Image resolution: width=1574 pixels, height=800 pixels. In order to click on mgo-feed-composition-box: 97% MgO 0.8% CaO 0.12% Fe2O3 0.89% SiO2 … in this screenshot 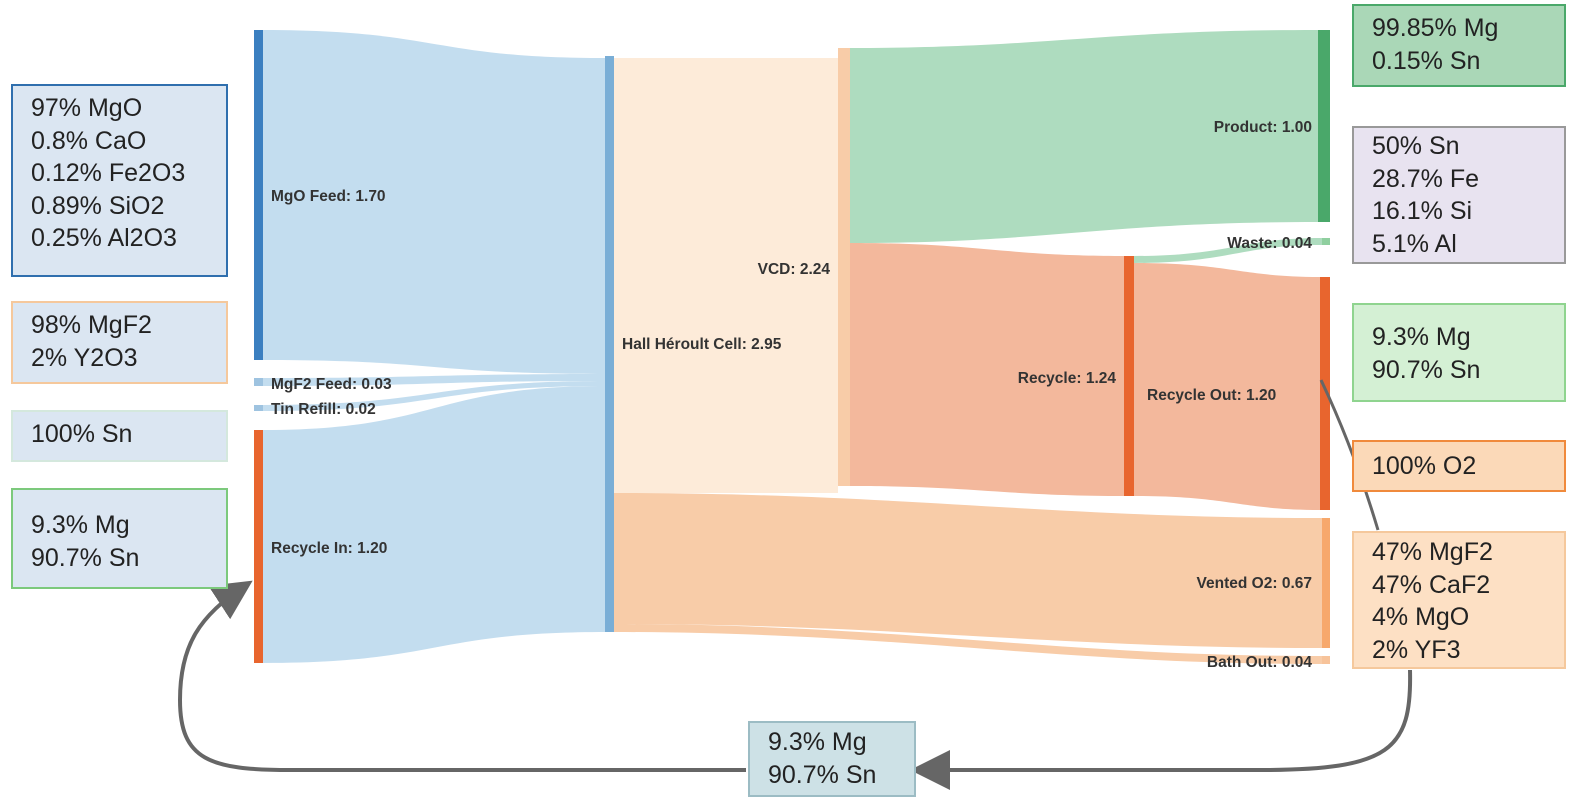, I will do `click(119, 180)`.